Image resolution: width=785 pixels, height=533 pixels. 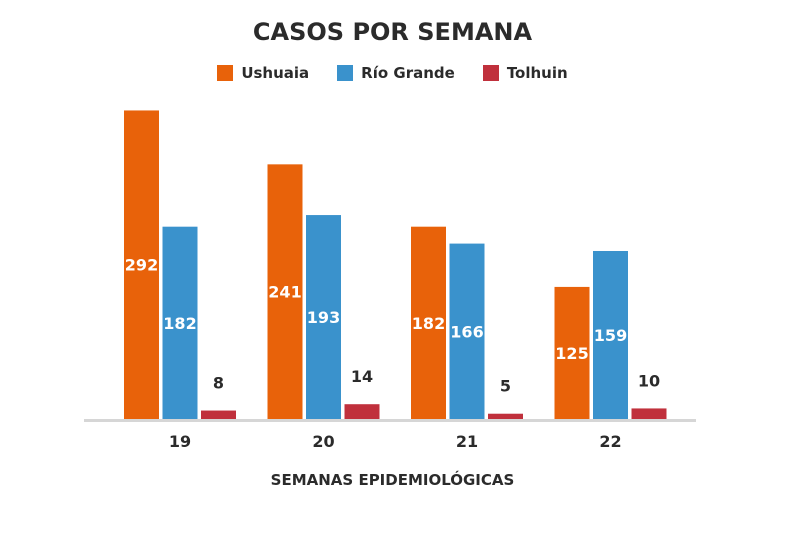 I want to click on data-label-ushuaia-21: 182, so click(x=428, y=323).